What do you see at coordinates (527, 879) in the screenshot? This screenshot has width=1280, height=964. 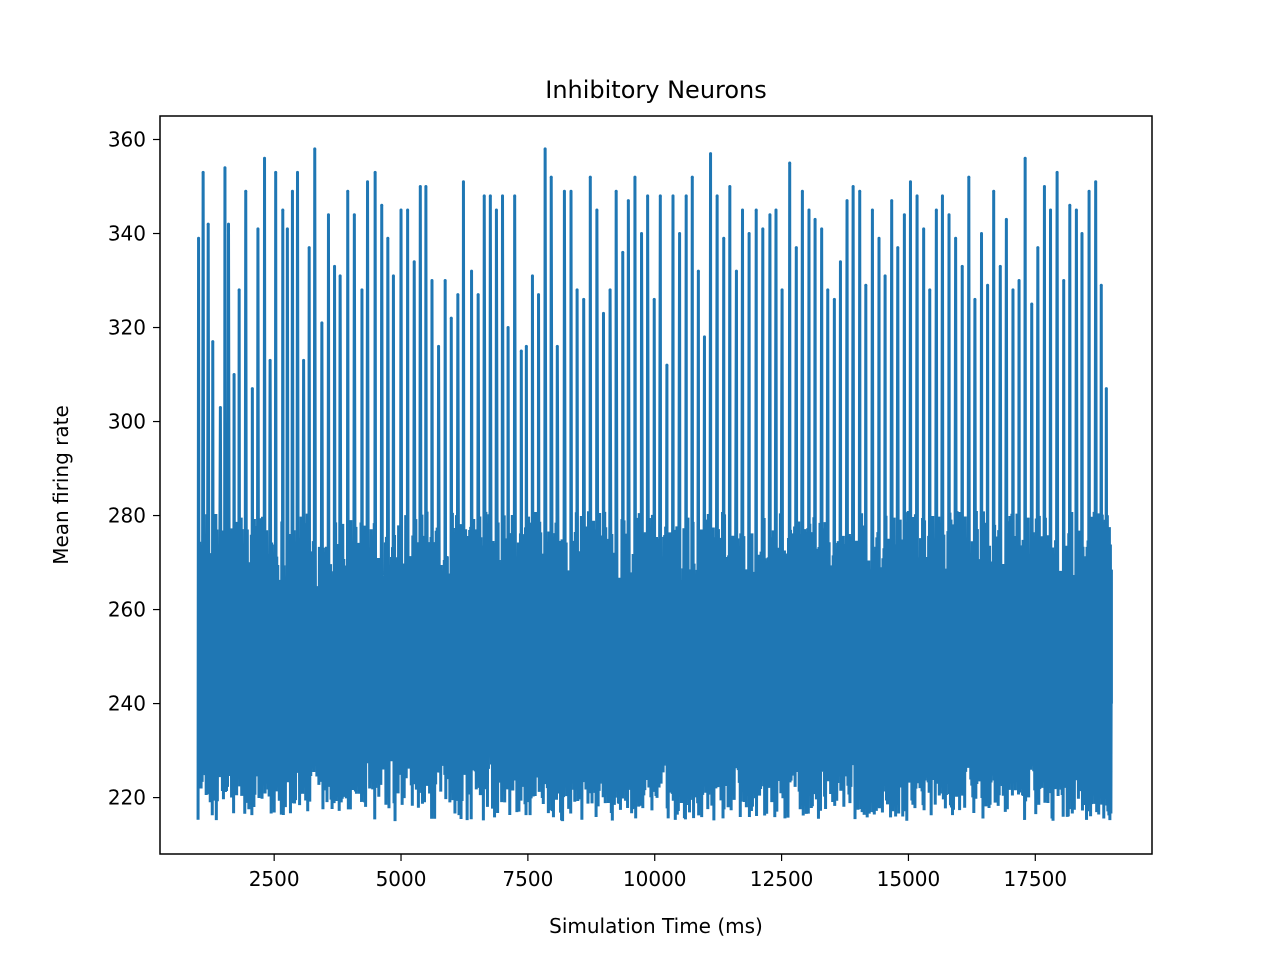 I see `x-tick-label: 7500` at bounding box center [527, 879].